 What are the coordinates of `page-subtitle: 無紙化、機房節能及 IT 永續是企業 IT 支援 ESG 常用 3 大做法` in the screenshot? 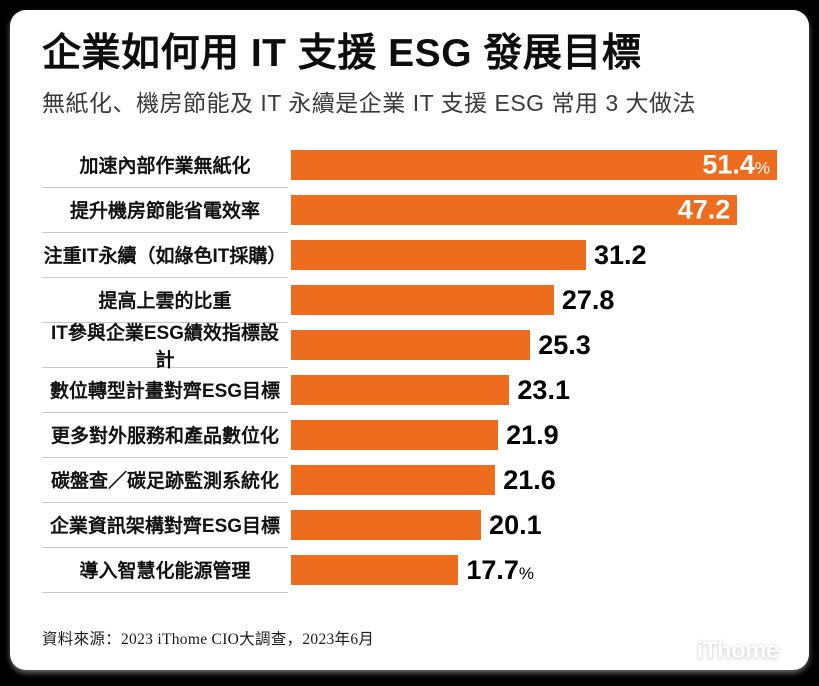 It's located at (369, 102).